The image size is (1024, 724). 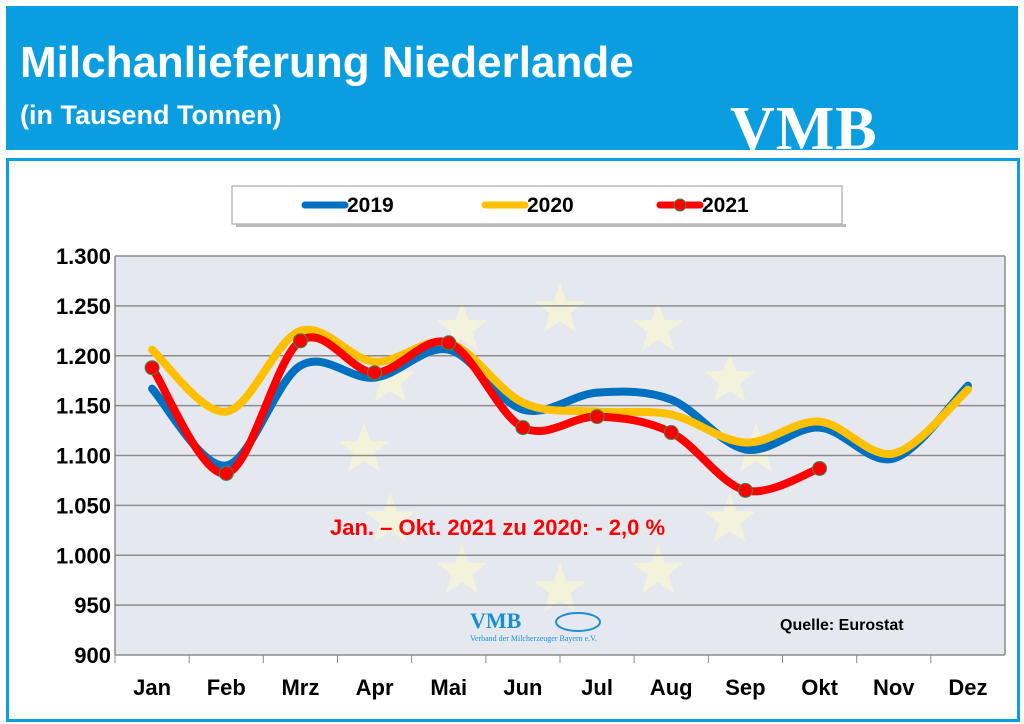 What do you see at coordinates (92, 655) in the screenshot?
I see `y-tick-label: 900` at bounding box center [92, 655].